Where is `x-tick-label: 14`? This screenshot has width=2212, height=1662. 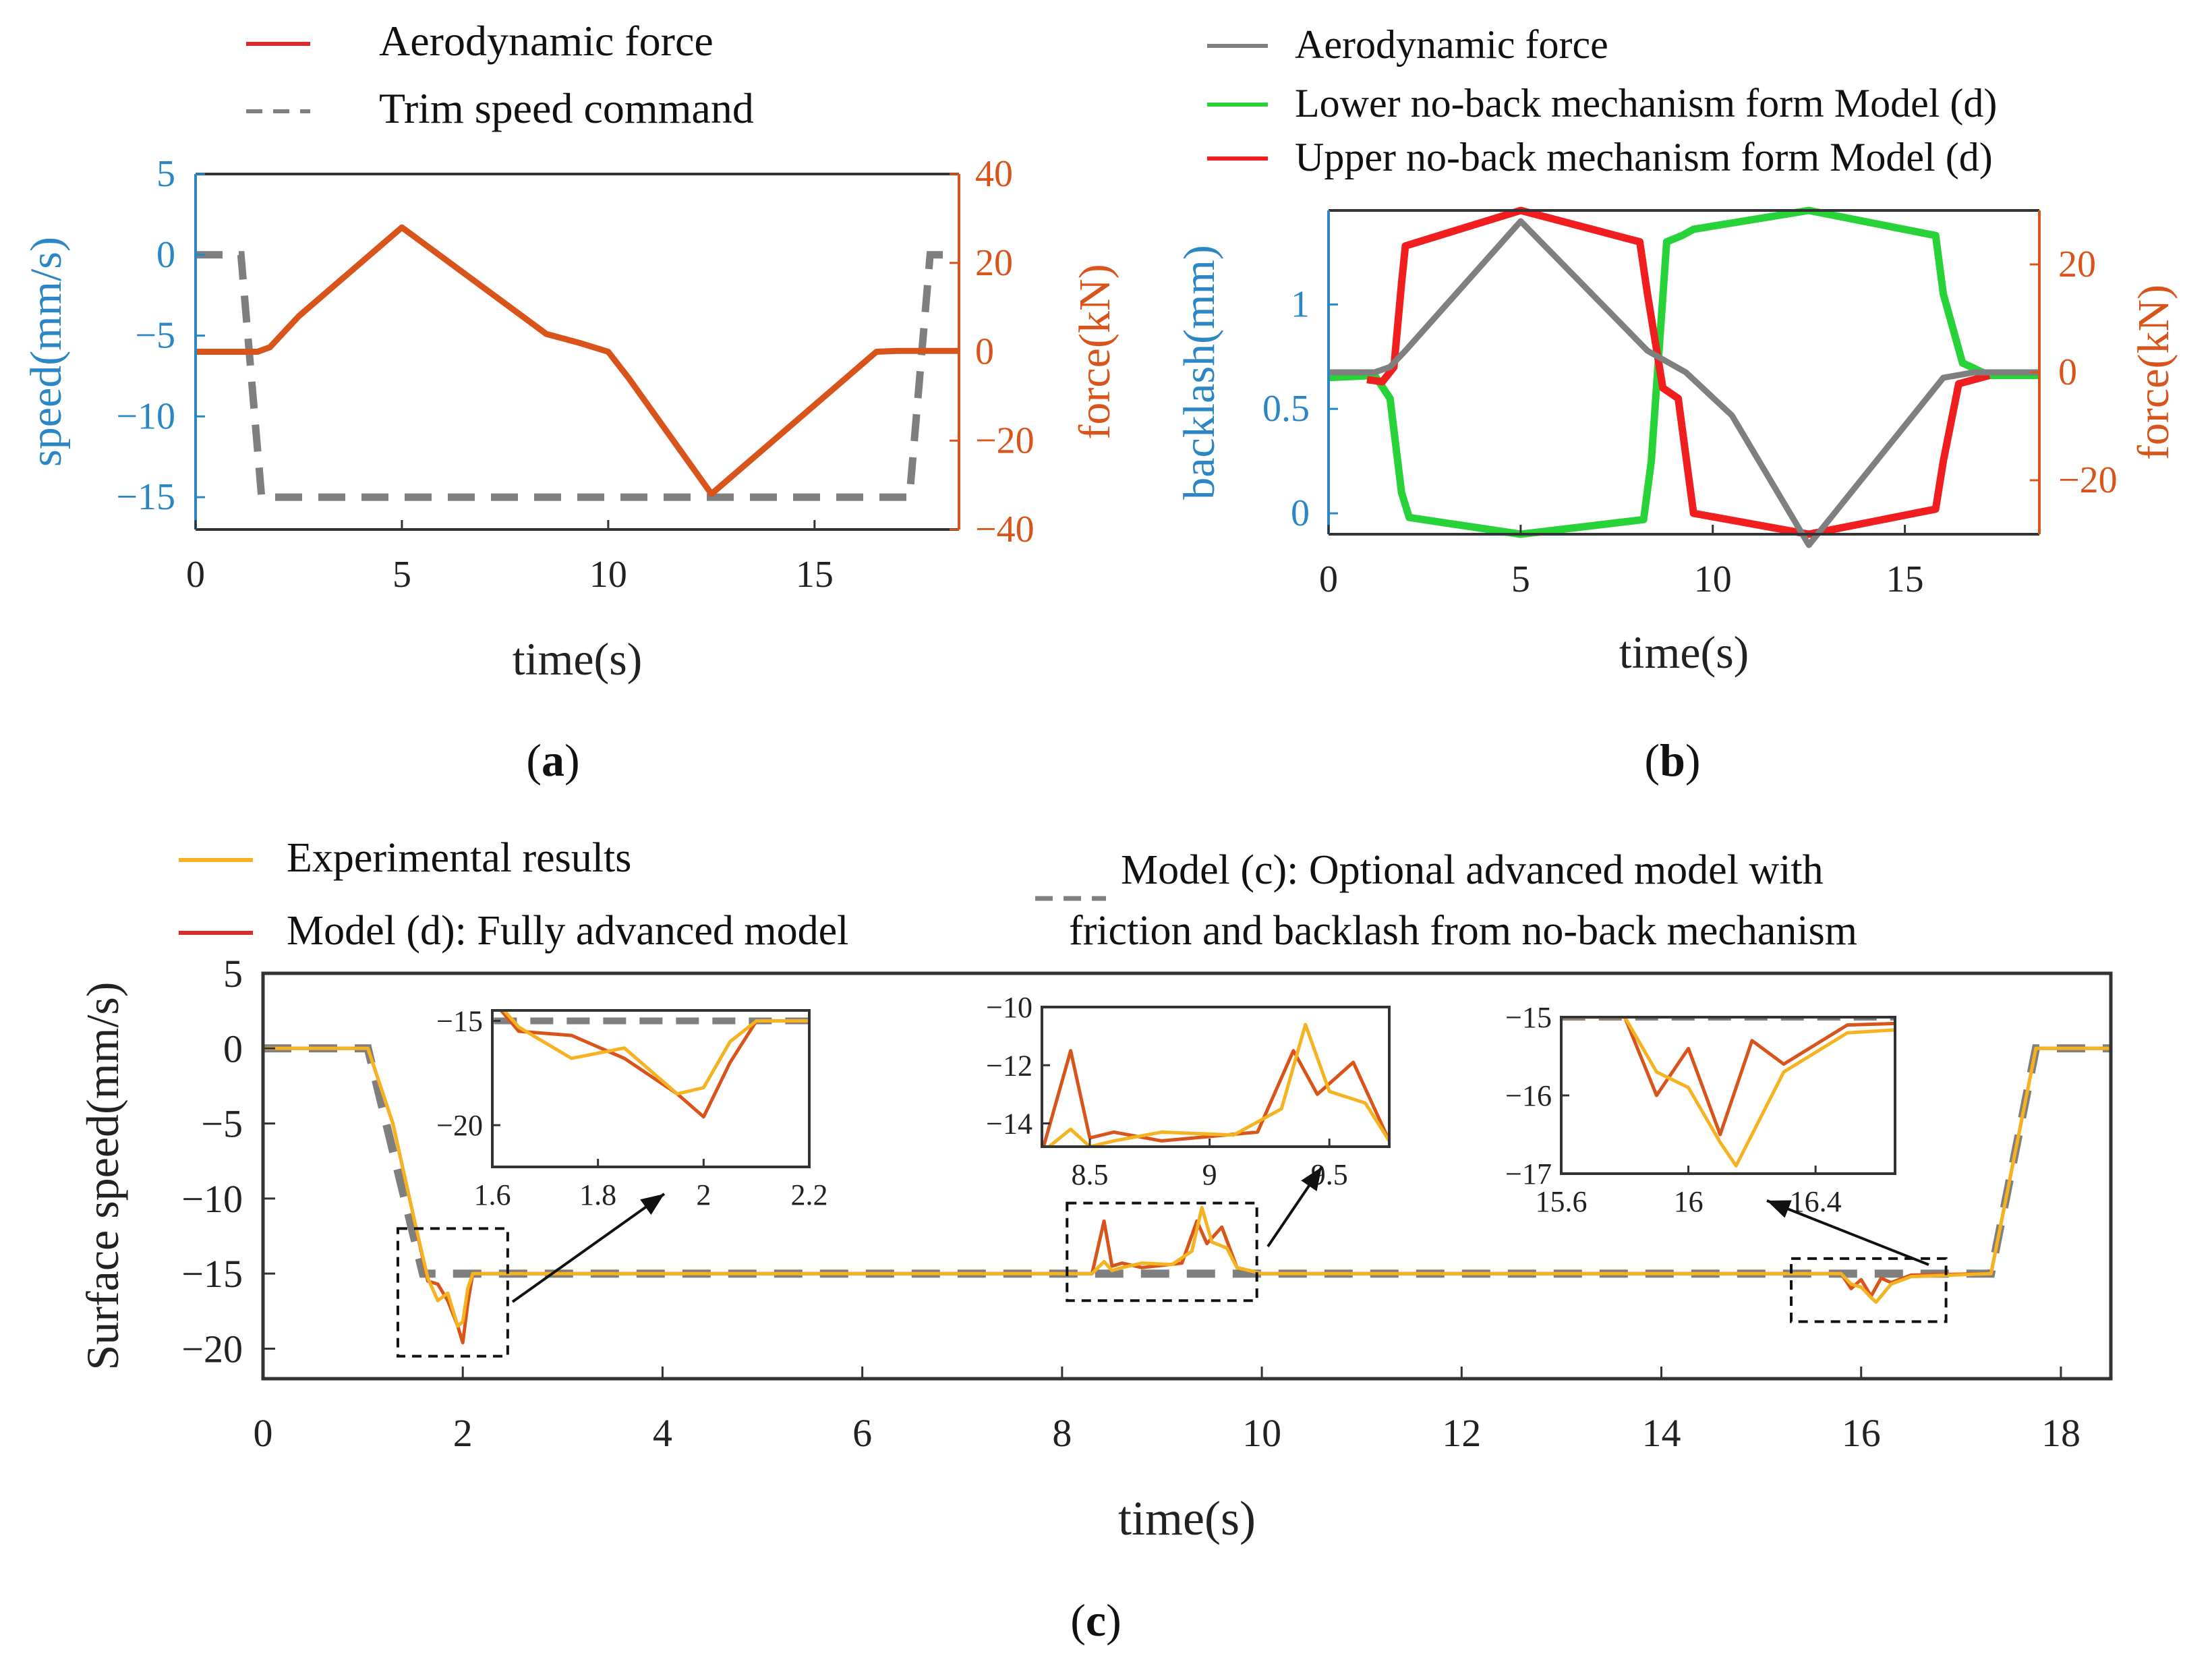
x-tick-label: 14 is located at coordinates (1662, 1433).